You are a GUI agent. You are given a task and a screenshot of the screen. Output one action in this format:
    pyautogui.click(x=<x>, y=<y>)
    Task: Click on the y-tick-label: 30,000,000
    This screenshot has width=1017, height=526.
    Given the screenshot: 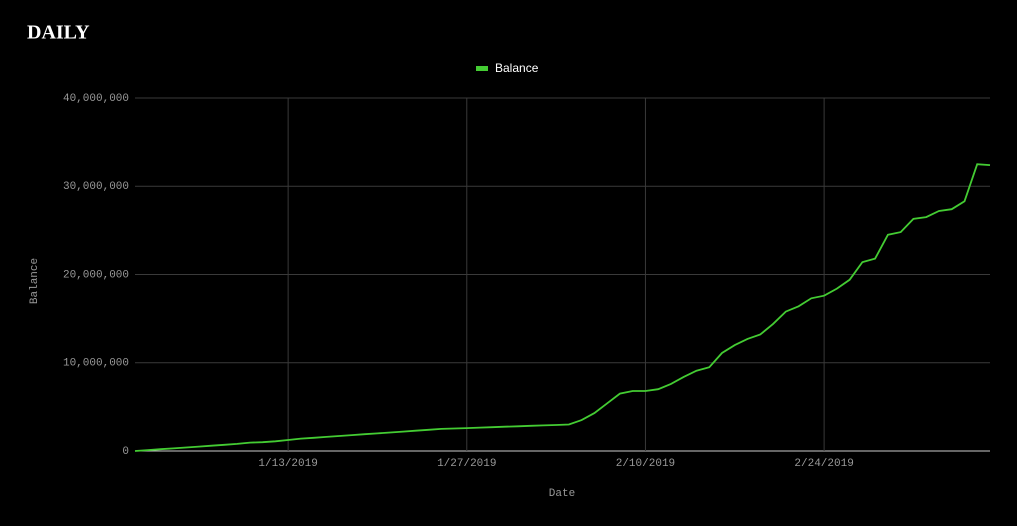 What is the action you would take?
    pyautogui.click(x=96, y=187)
    